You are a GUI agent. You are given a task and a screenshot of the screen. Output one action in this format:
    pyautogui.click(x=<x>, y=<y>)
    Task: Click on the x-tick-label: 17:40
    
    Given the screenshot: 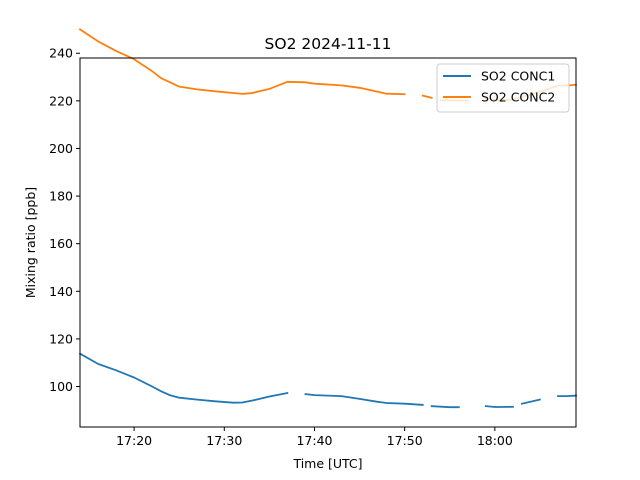 What is the action you would take?
    pyautogui.click(x=314, y=440)
    